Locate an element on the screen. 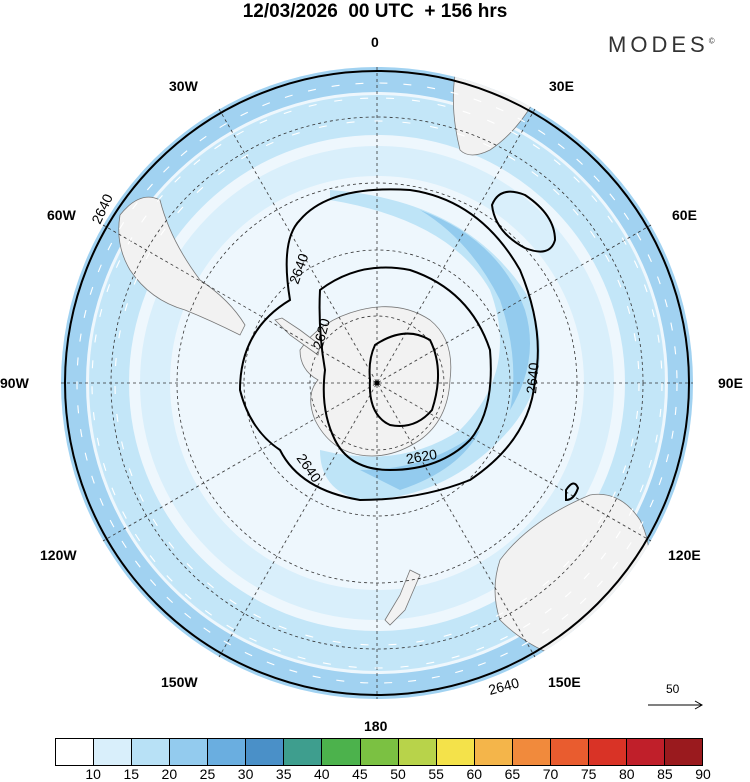 This screenshot has height=782, width=750. polar-jet-core is located at coordinates (475, 310).